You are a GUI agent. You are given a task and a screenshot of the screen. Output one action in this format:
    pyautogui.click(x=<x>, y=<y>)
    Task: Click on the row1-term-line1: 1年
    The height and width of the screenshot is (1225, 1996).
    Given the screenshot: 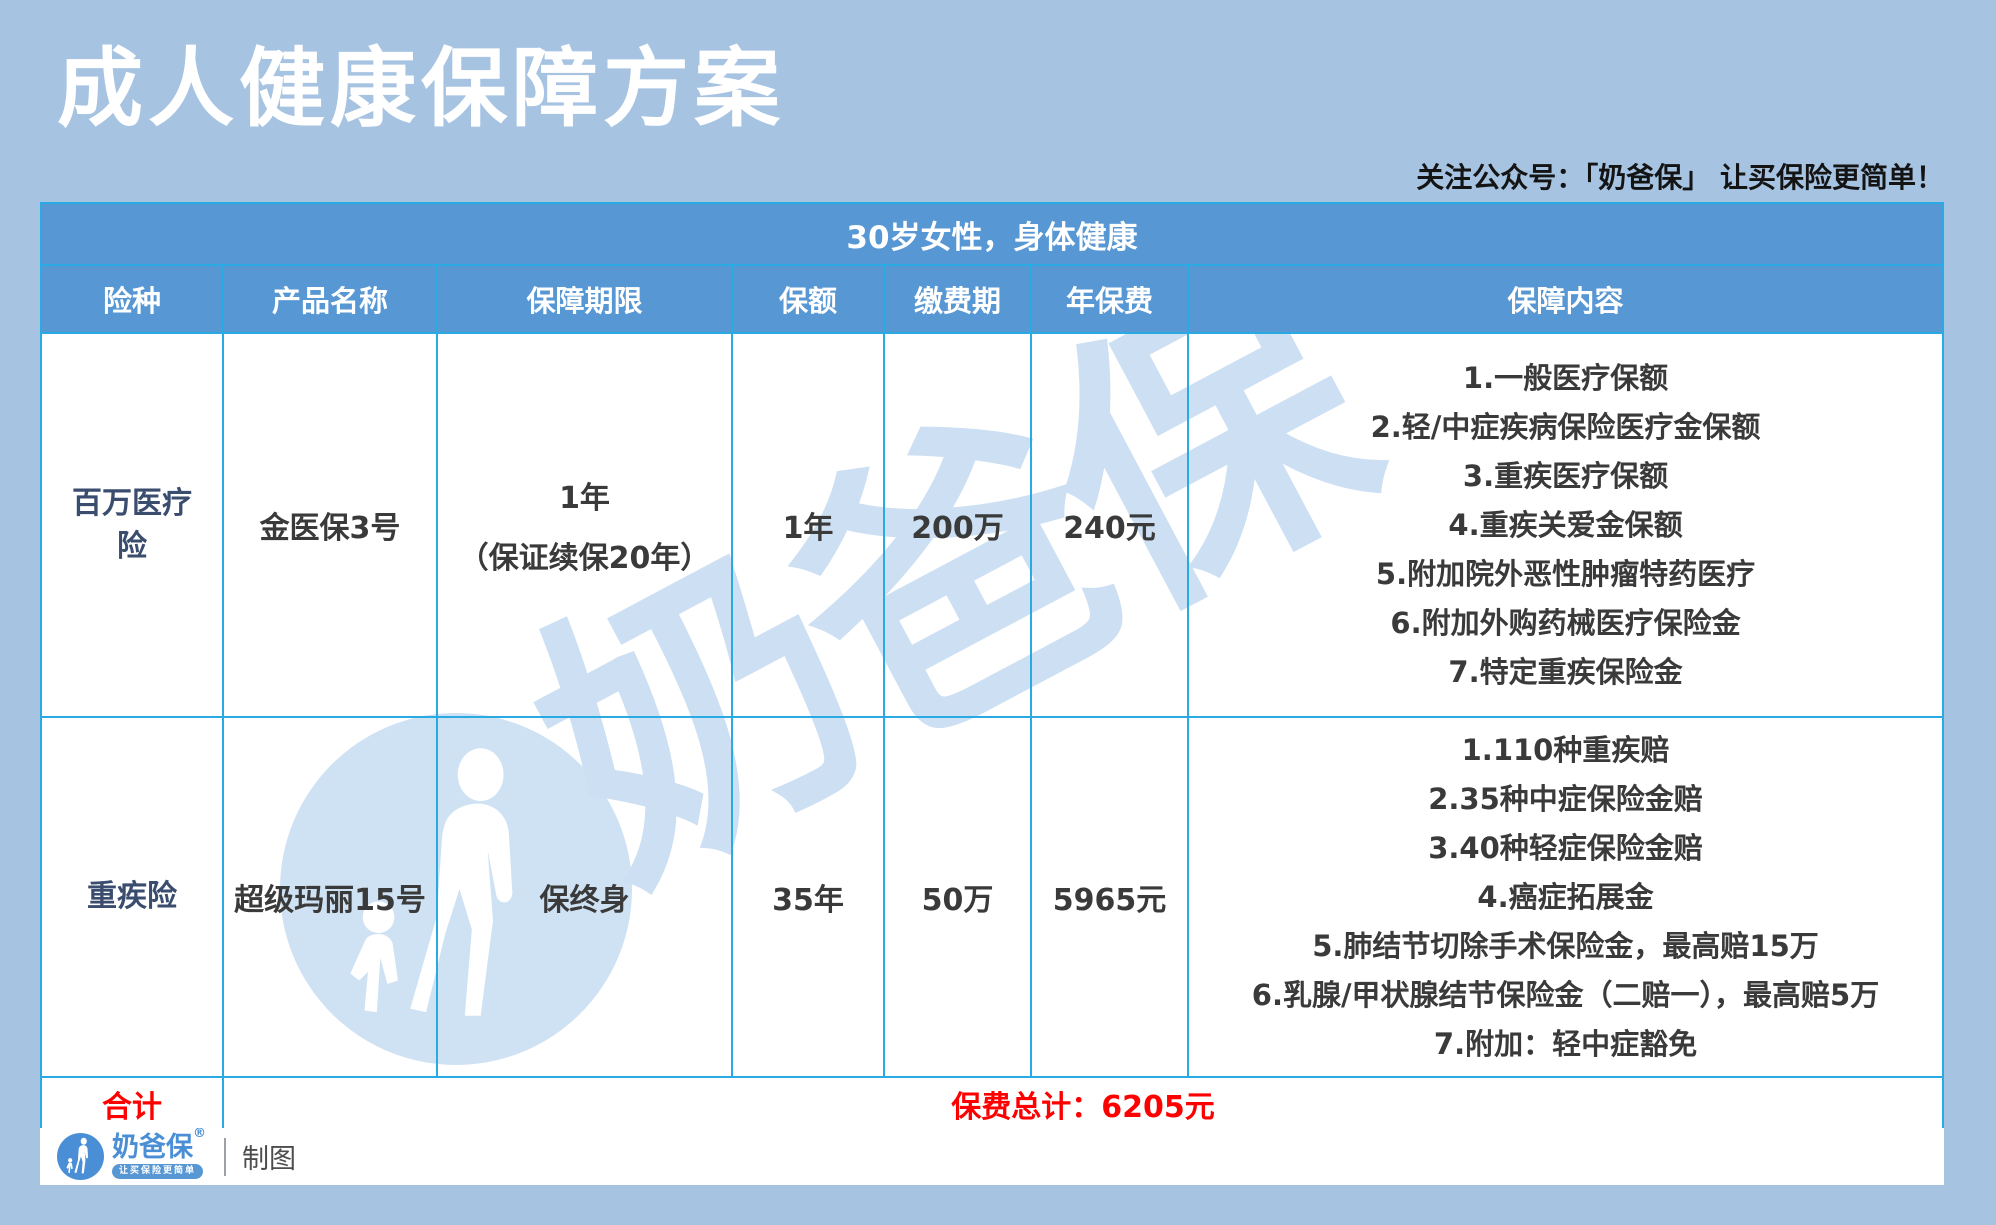 What is the action you would take?
    pyautogui.click(x=584, y=498)
    